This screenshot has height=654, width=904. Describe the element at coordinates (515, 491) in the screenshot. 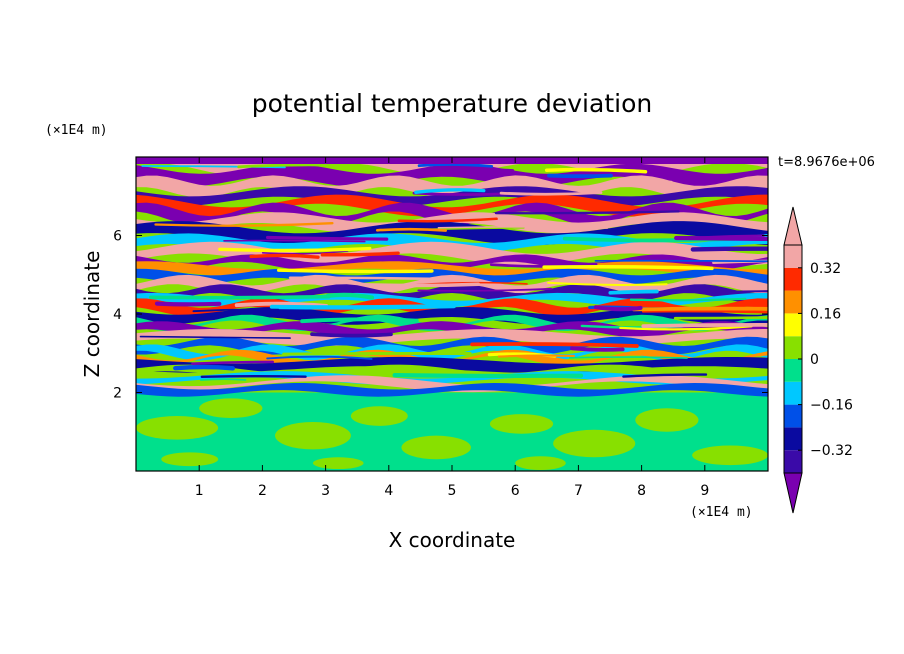

I see `x-tick-label: 6` at that location.